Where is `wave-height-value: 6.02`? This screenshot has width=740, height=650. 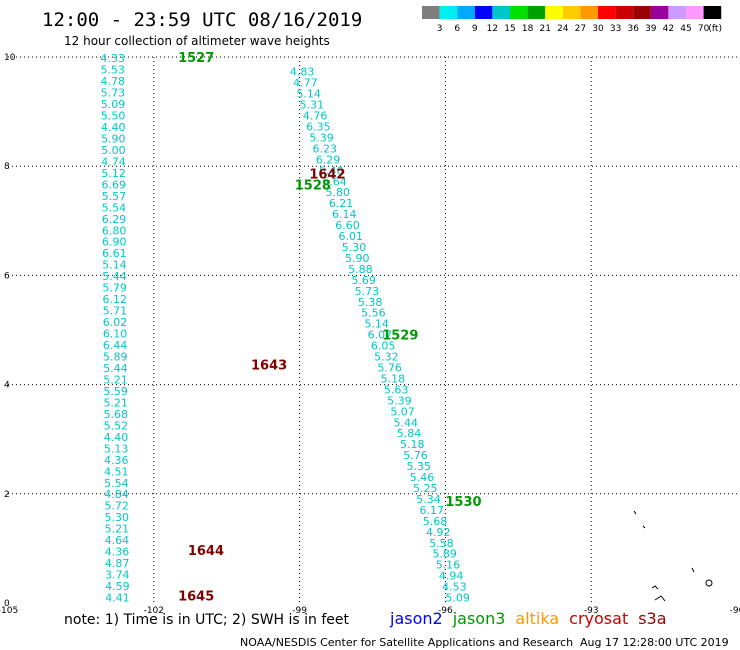
wave-height-value: 6.02 is located at coordinates (115, 322).